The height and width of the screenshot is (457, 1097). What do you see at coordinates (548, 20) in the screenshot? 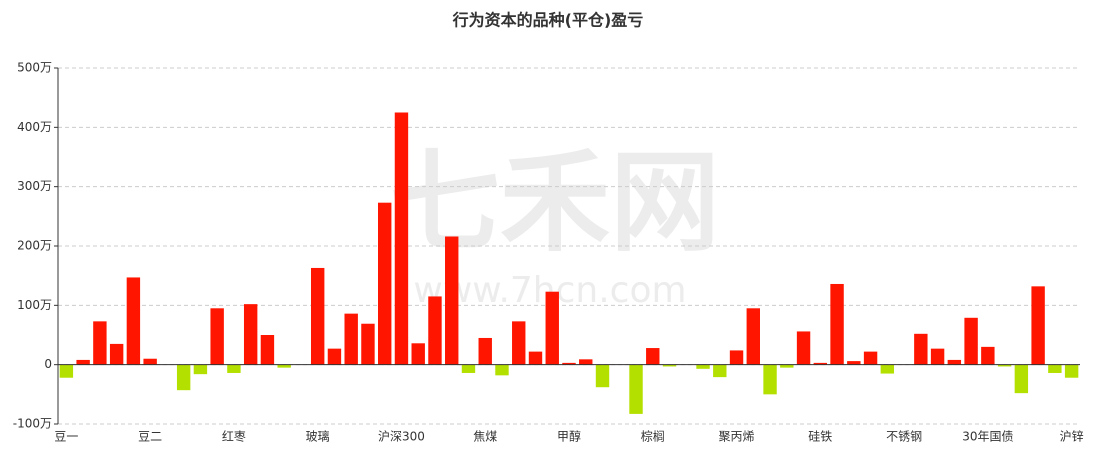
I see `chart-title: 行为资本的品种(平仓)盈亏` at bounding box center [548, 20].